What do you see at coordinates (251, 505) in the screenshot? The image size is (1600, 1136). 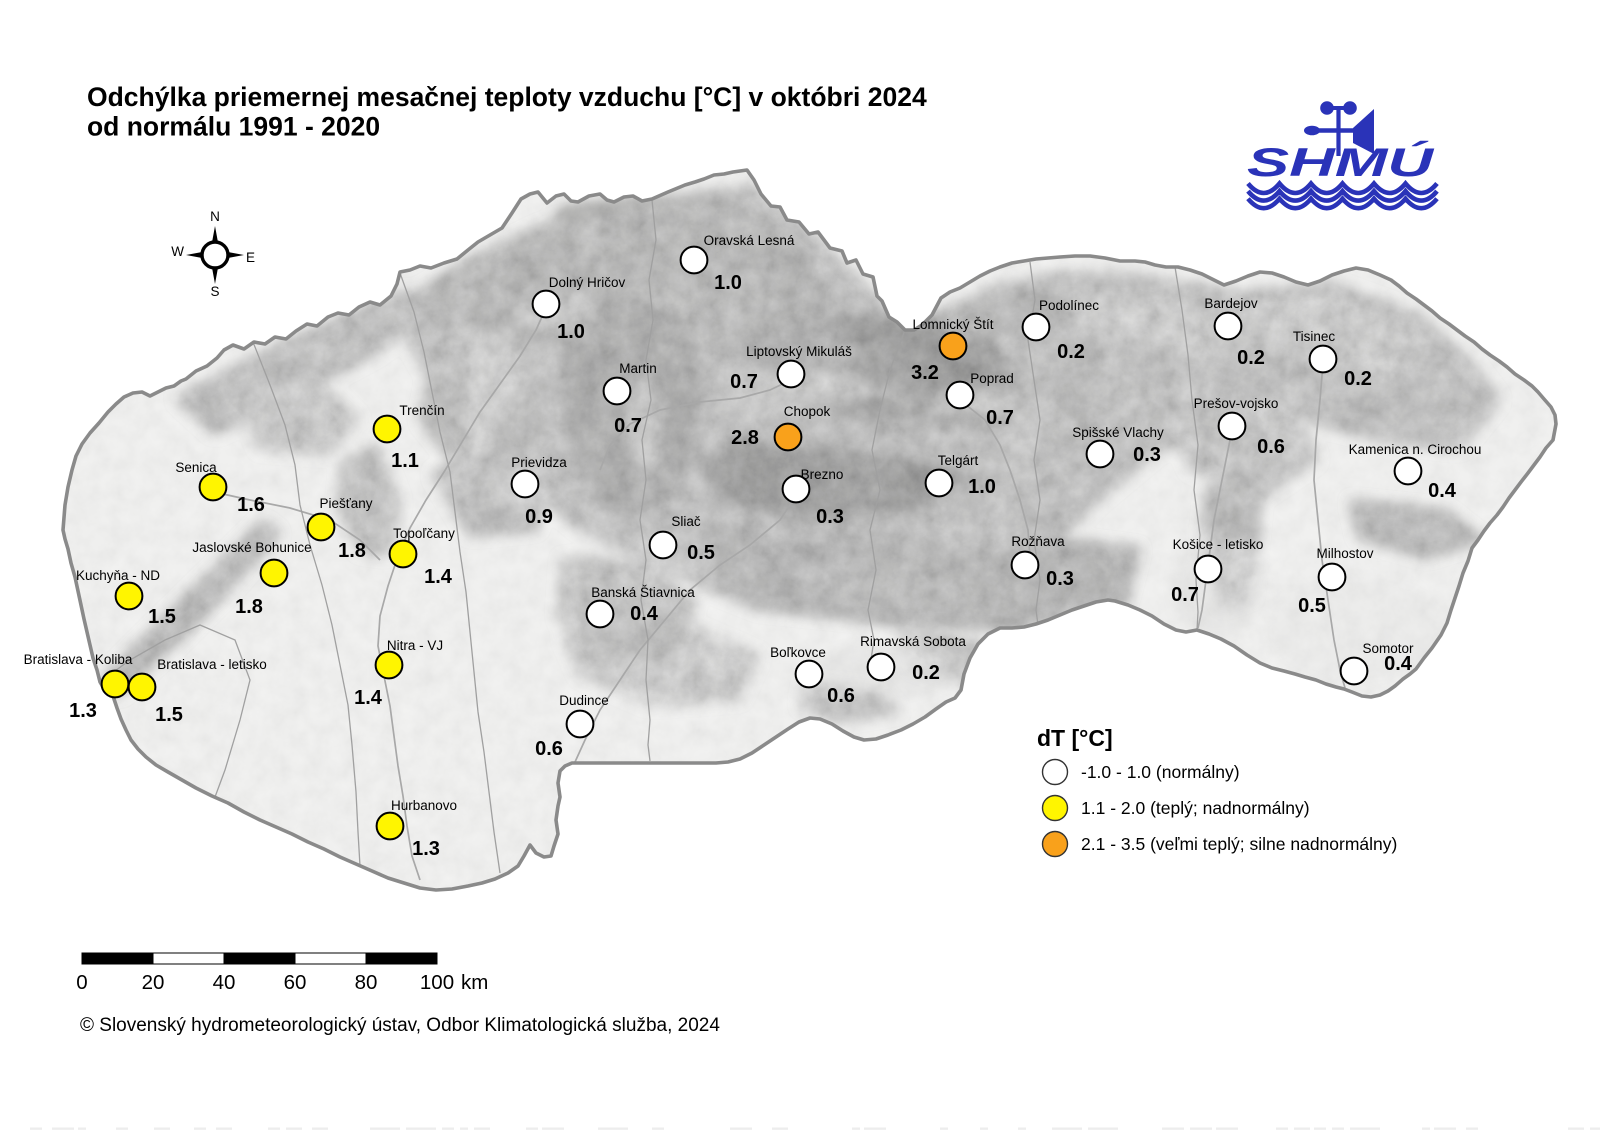 I see `svg-text: 1.6` at bounding box center [251, 505].